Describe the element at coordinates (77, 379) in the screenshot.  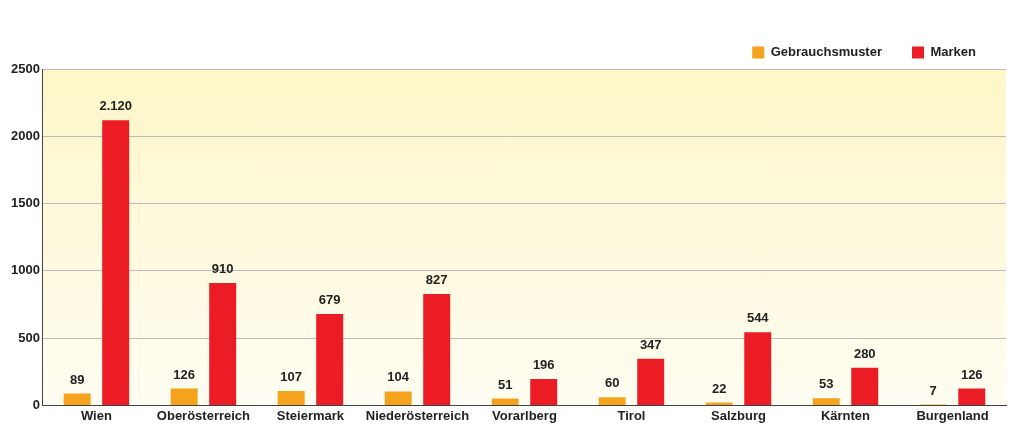
I see `data-label: 89` at that location.